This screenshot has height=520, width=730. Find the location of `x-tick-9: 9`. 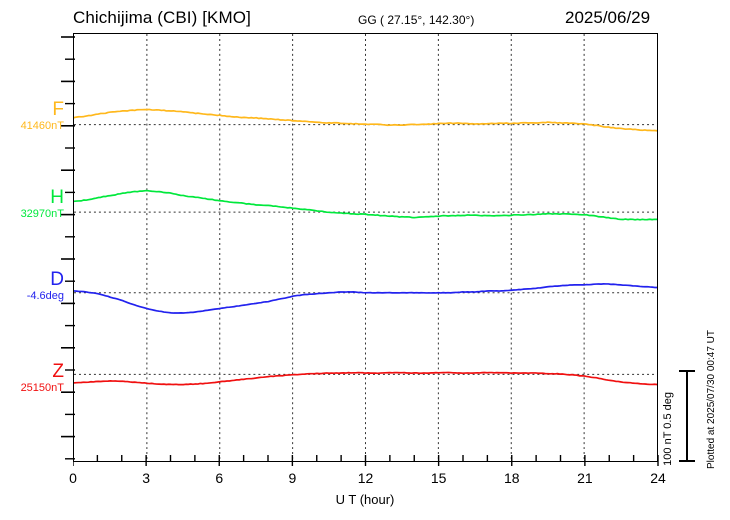

x-tick-9: 9 is located at coordinates (292, 478).